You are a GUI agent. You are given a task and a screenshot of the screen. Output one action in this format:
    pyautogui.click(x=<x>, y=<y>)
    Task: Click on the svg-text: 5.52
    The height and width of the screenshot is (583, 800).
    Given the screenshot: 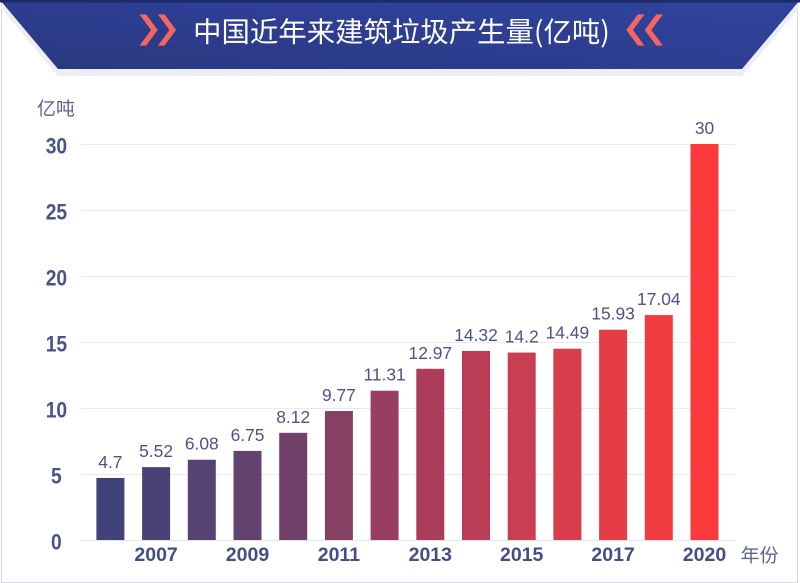 What is the action you would take?
    pyautogui.click(x=156, y=451)
    